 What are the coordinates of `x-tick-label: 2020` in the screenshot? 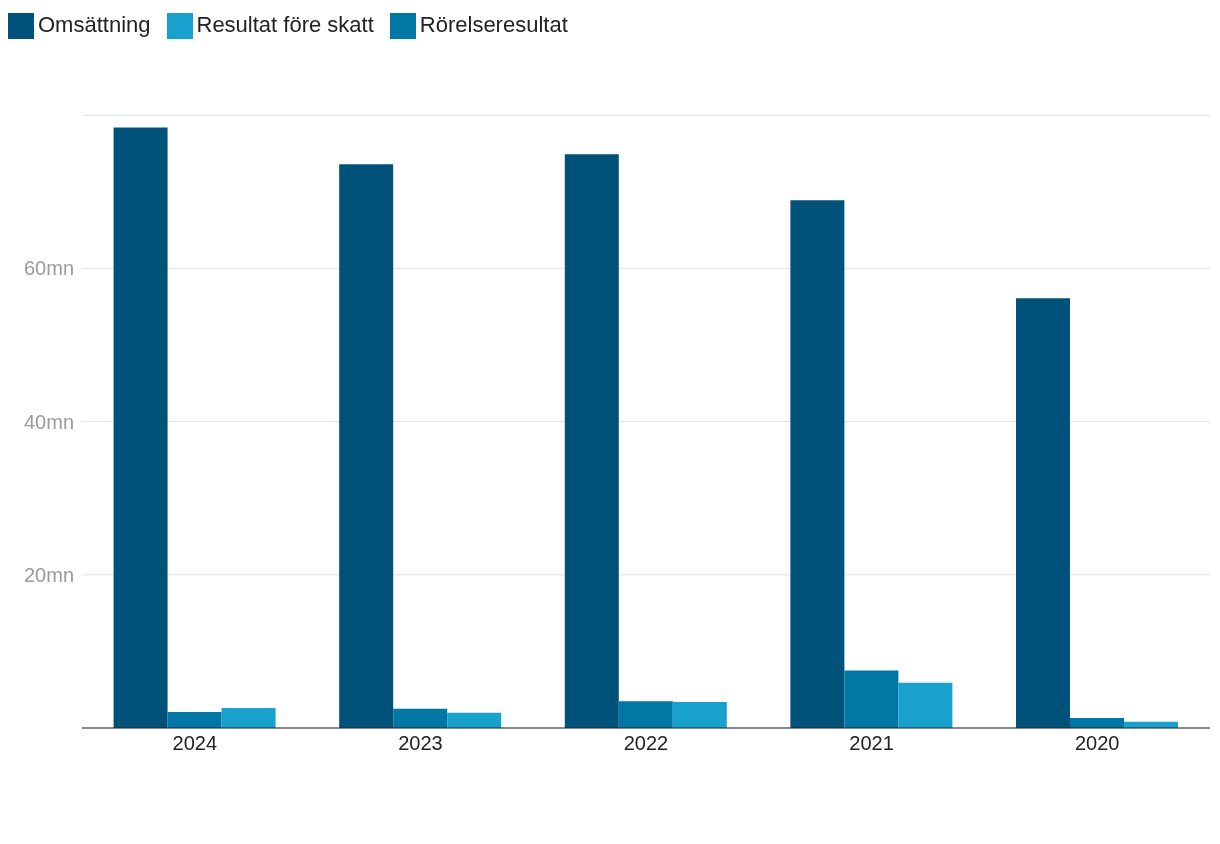 It's located at (1097, 743).